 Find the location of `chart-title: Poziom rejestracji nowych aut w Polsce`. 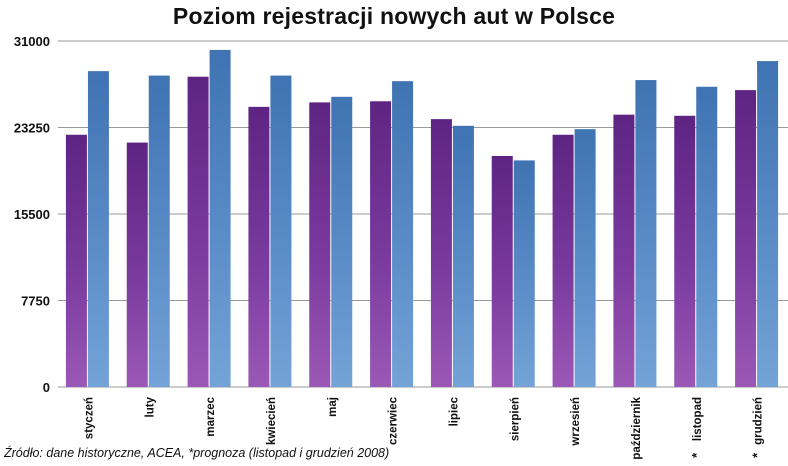

chart-title: Poziom rejestracji nowych aut w Polsce is located at coordinates (394, 16).